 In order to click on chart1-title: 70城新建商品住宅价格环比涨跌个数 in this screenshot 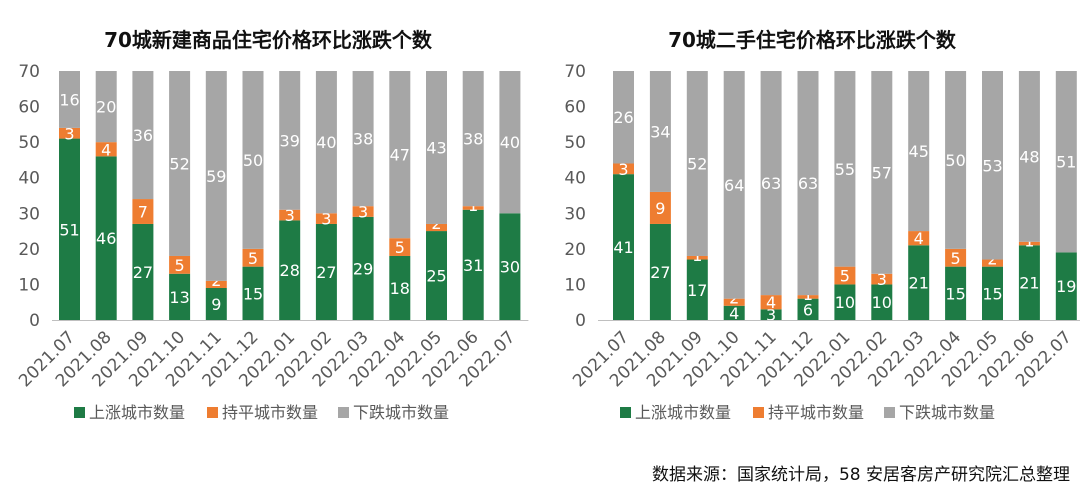, I will do `click(268, 40)`.